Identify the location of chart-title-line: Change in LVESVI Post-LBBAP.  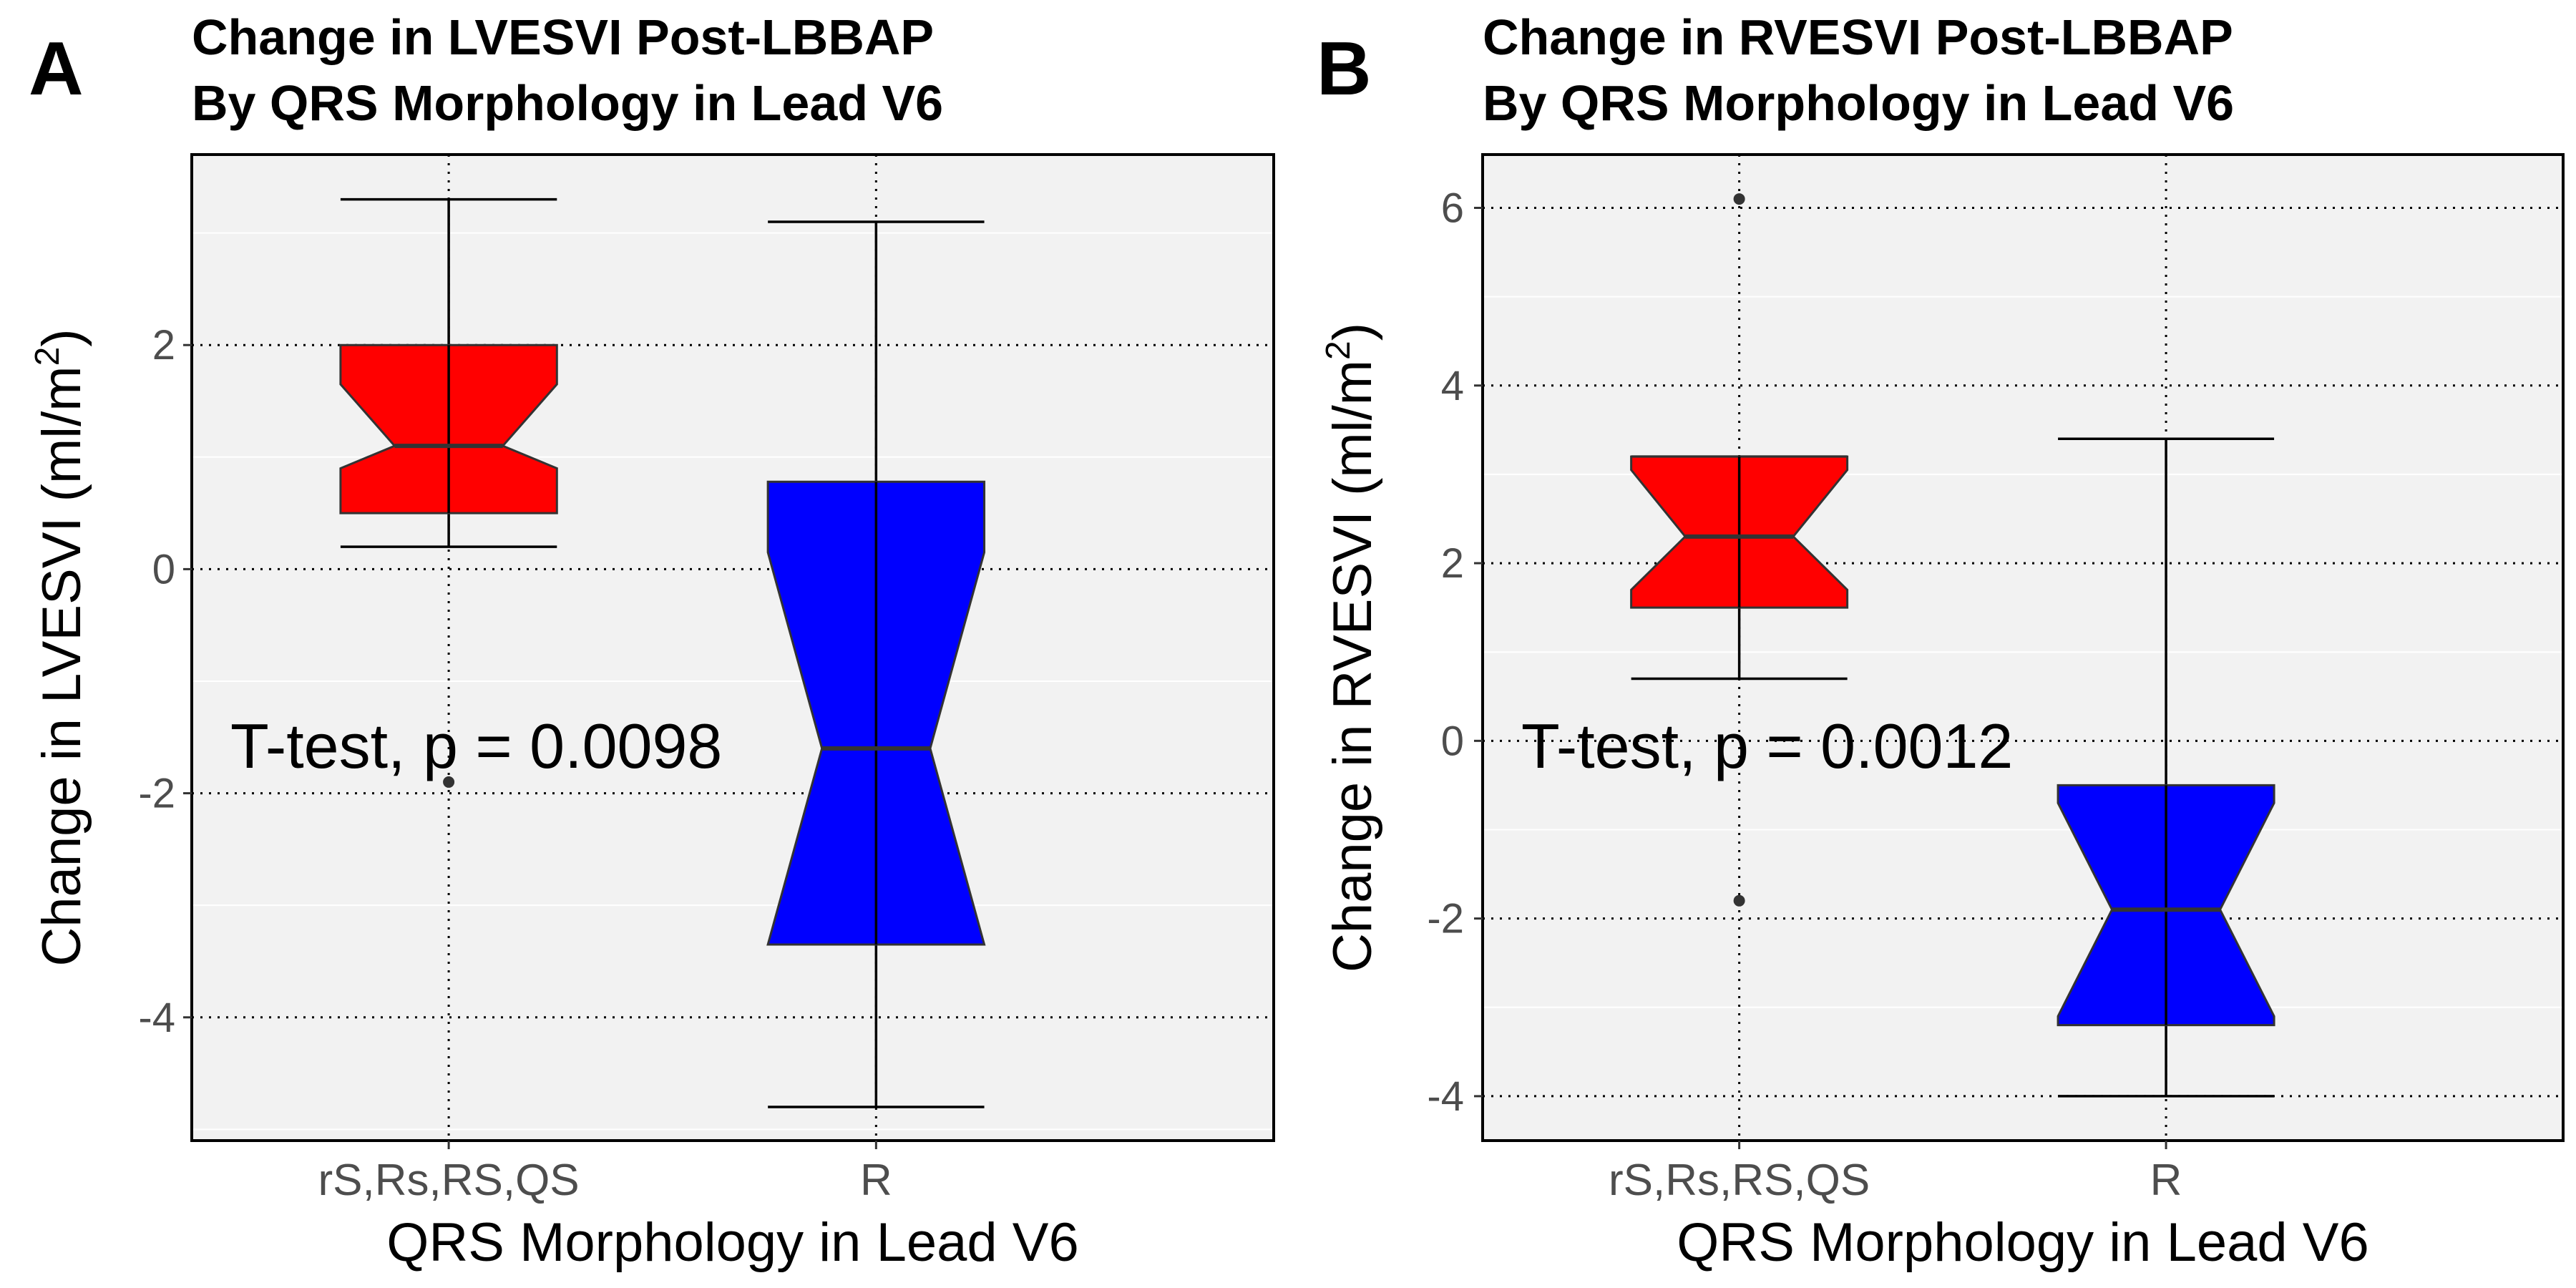
(563, 37).